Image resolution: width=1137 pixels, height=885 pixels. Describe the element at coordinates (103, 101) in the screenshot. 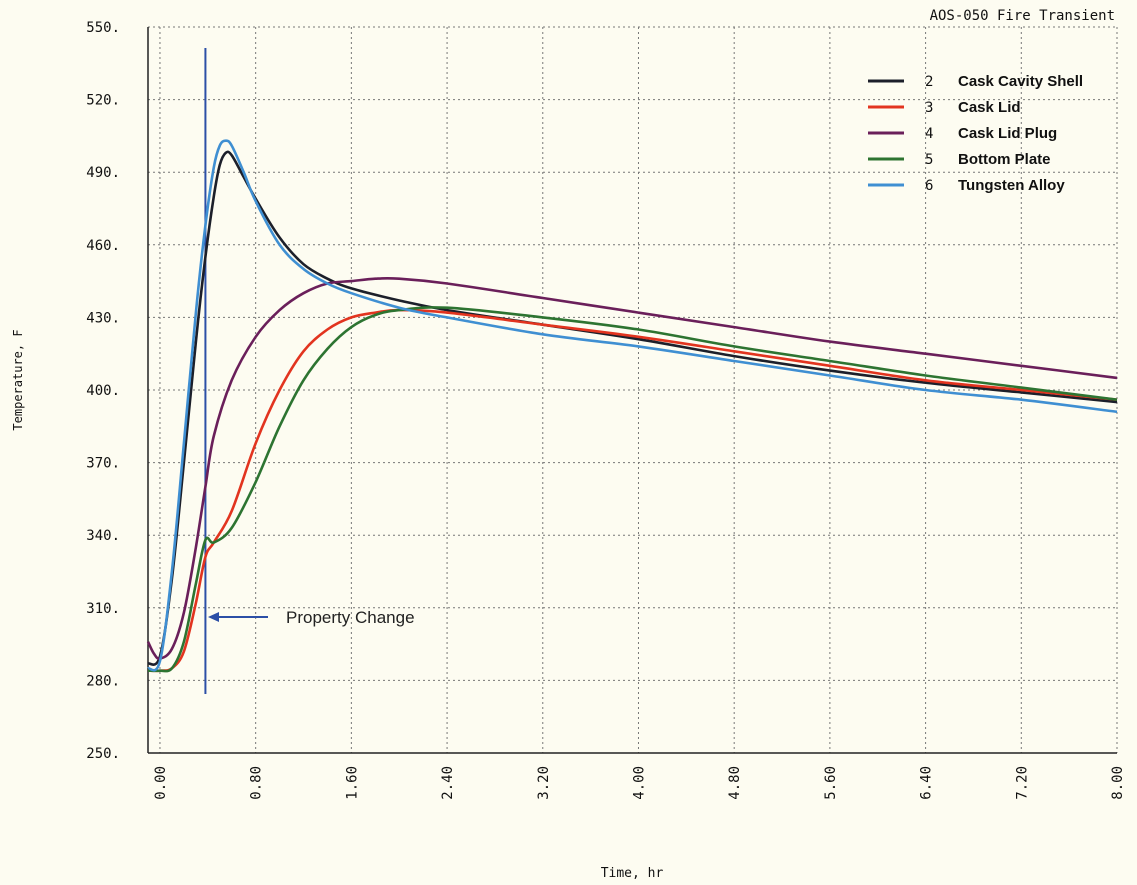

I see `y-tick-label: 520.` at that location.